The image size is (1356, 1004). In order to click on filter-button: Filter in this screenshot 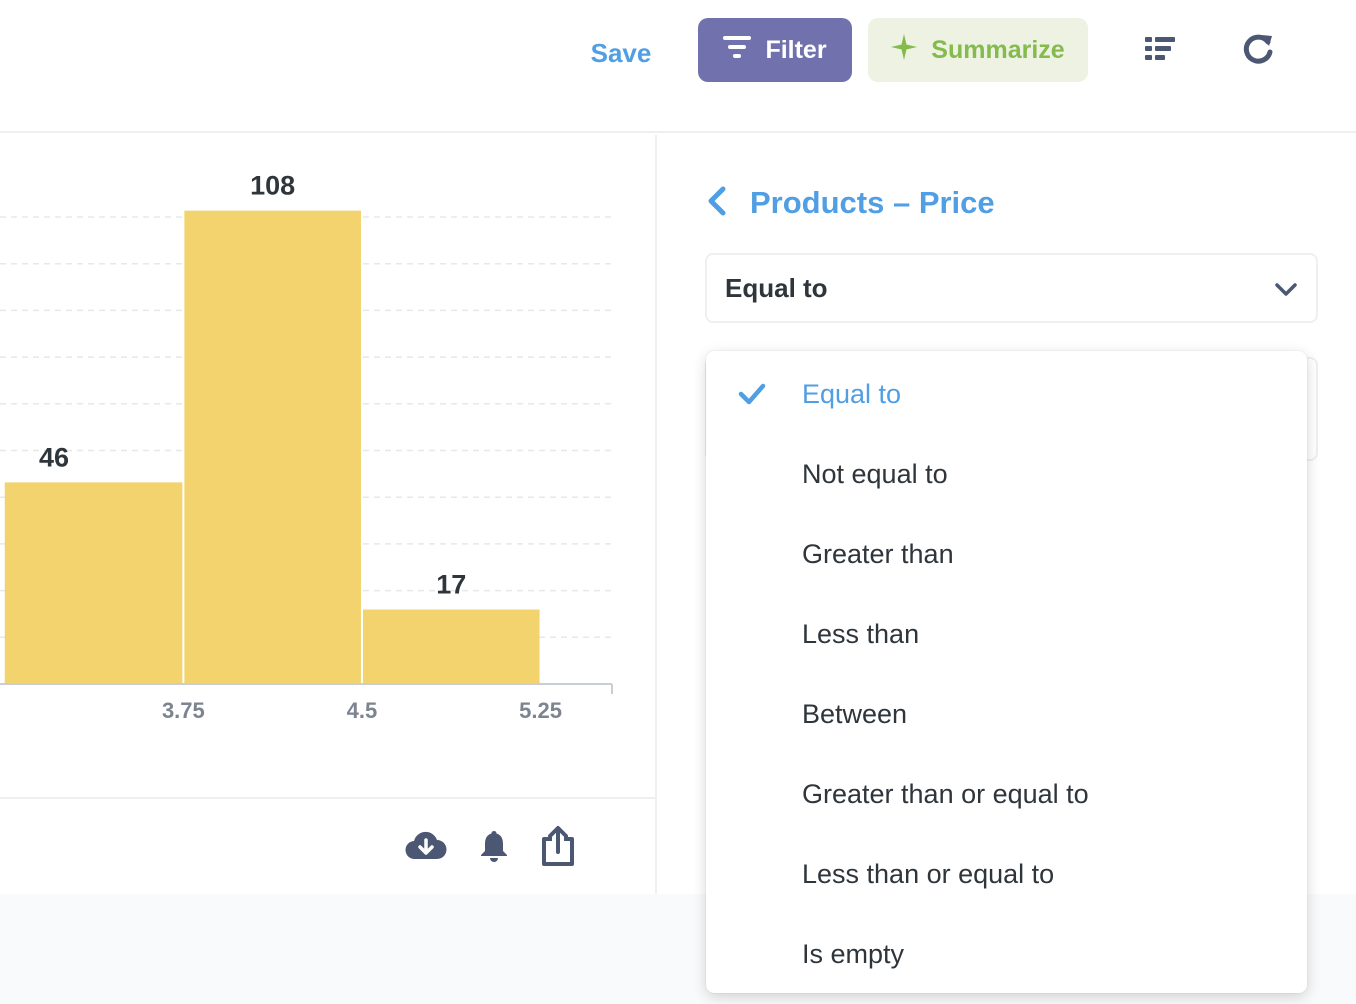, I will do `click(775, 50)`.